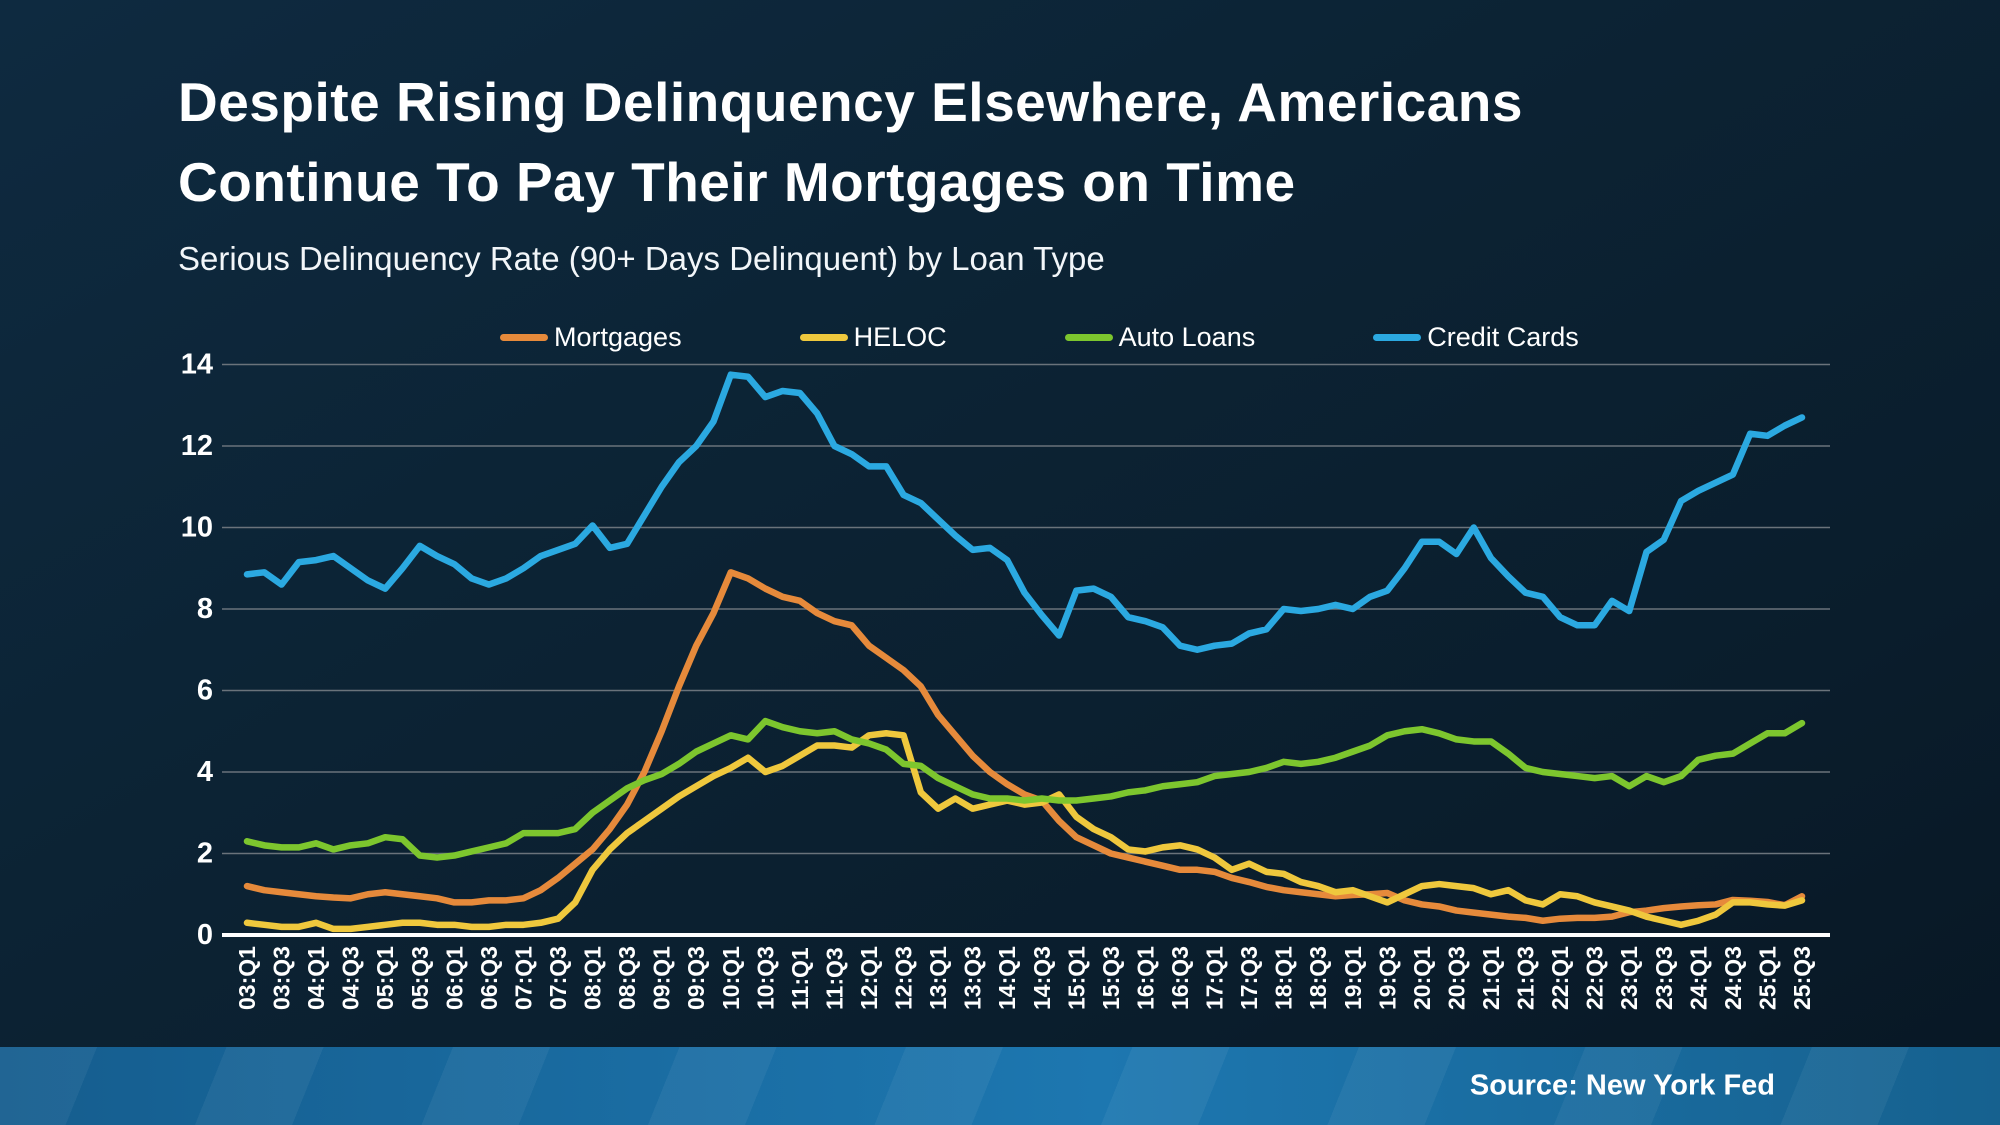 Image resolution: width=2000 pixels, height=1125 pixels. I want to click on x-axis-tick-label: 21:Q1, so click(1491, 978).